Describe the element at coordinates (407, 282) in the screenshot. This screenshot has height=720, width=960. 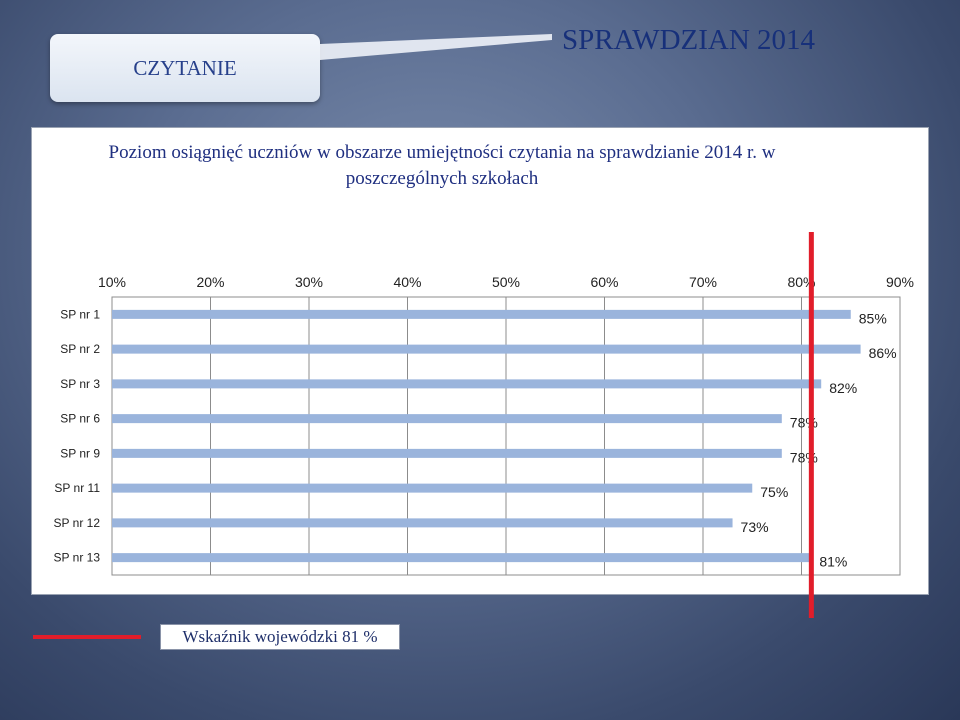
I see `x-tick-label: 40%` at that location.